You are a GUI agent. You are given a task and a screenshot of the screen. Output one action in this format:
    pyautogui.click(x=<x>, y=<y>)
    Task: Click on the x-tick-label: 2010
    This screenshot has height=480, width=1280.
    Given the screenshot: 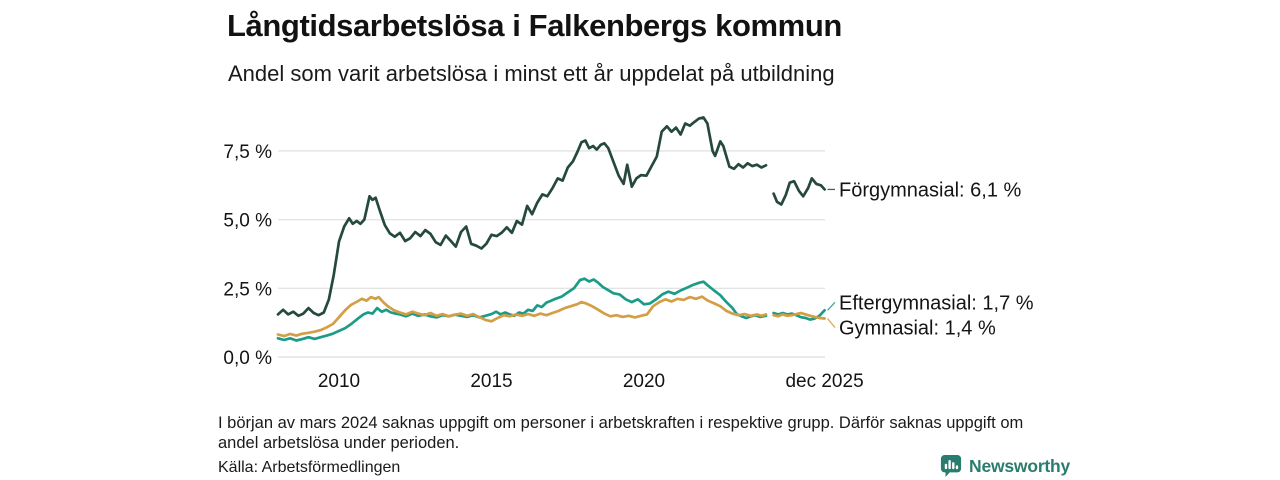 What is the action you would take?
    pyautogui.click(x=339, y=381)
    